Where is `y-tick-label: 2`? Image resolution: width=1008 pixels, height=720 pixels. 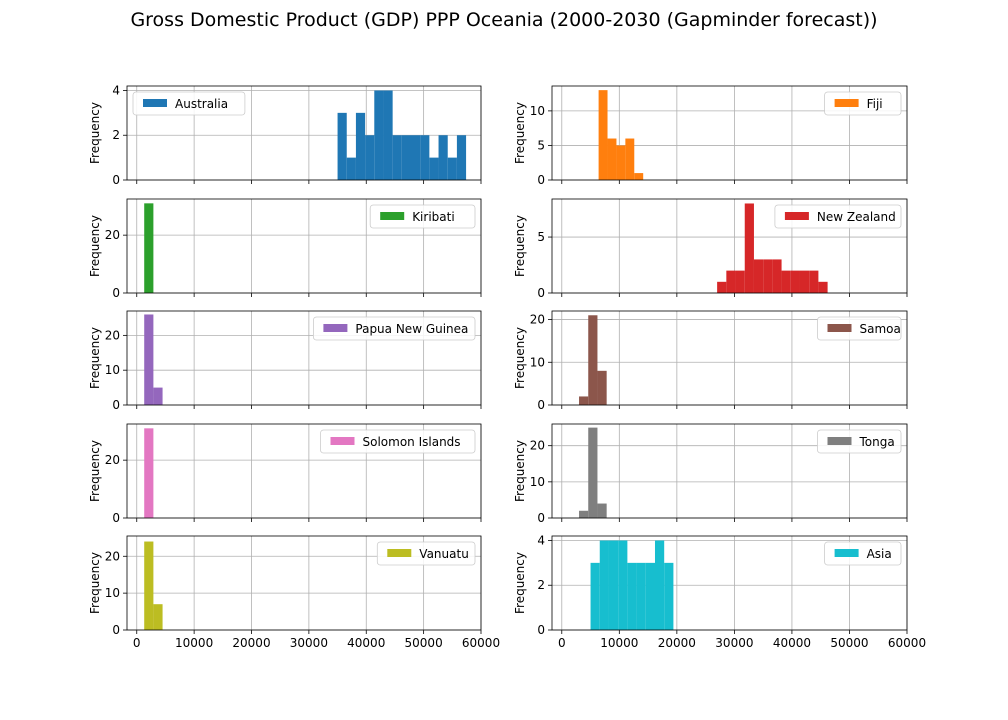 y-tick-label: 2 is located at coordinates (541, 585).